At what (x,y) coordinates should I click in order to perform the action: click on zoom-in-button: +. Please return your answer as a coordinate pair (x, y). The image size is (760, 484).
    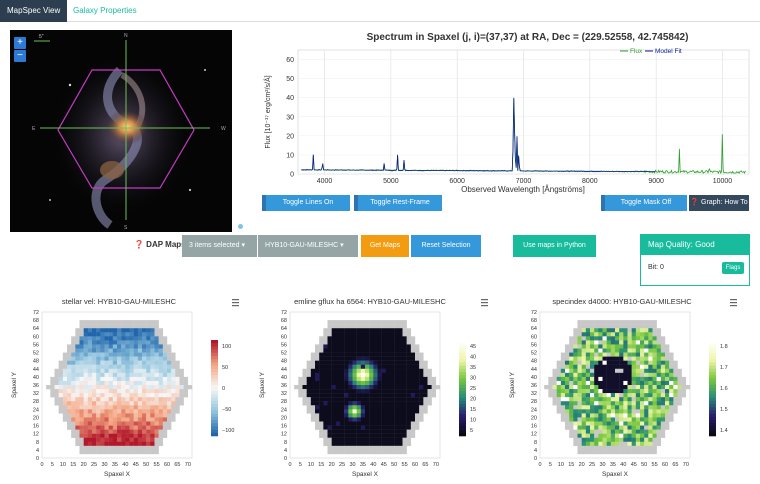
    Looking at the image, I should click on (20, 43).